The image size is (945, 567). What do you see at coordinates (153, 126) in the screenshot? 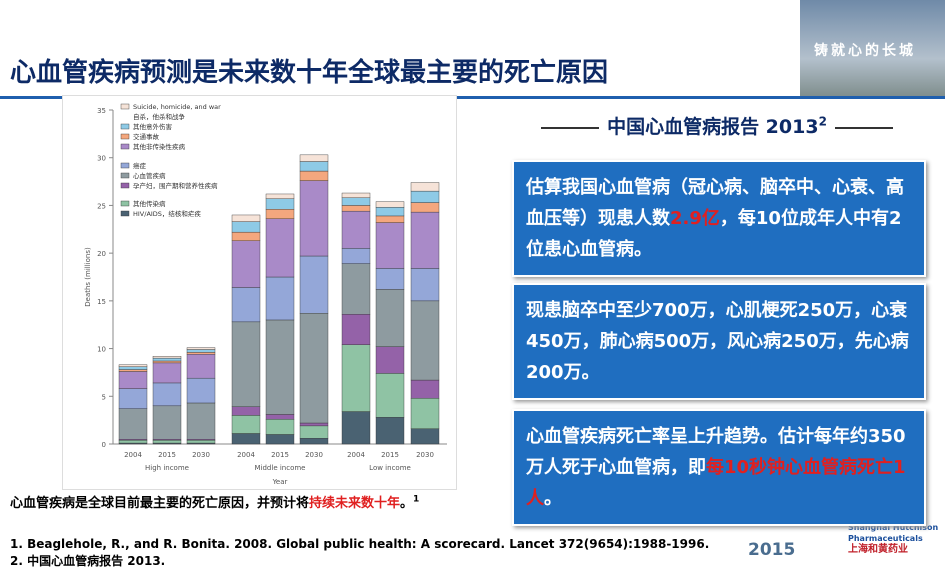
I see `legend-label: 其他意外伤害` at bounding box center [153, 126].